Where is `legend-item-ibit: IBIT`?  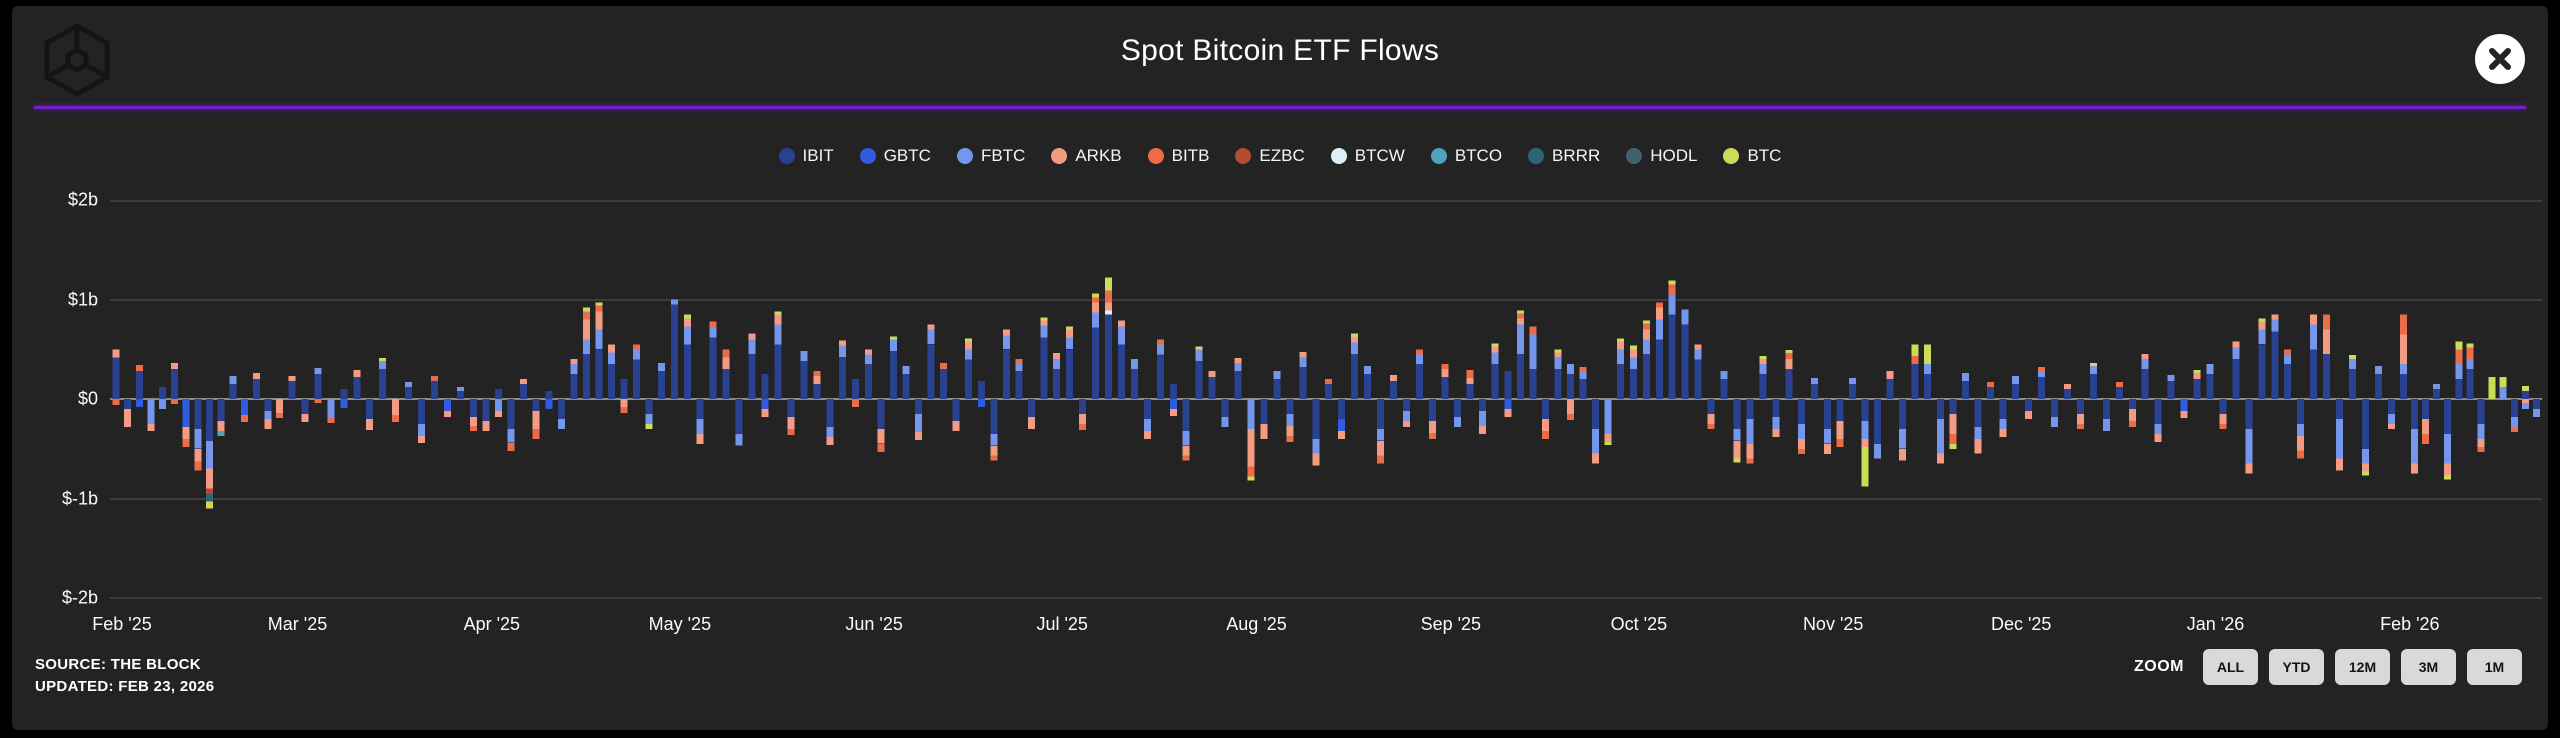 legend-item-ibit: IBIT is located at coordinates (806, 156).